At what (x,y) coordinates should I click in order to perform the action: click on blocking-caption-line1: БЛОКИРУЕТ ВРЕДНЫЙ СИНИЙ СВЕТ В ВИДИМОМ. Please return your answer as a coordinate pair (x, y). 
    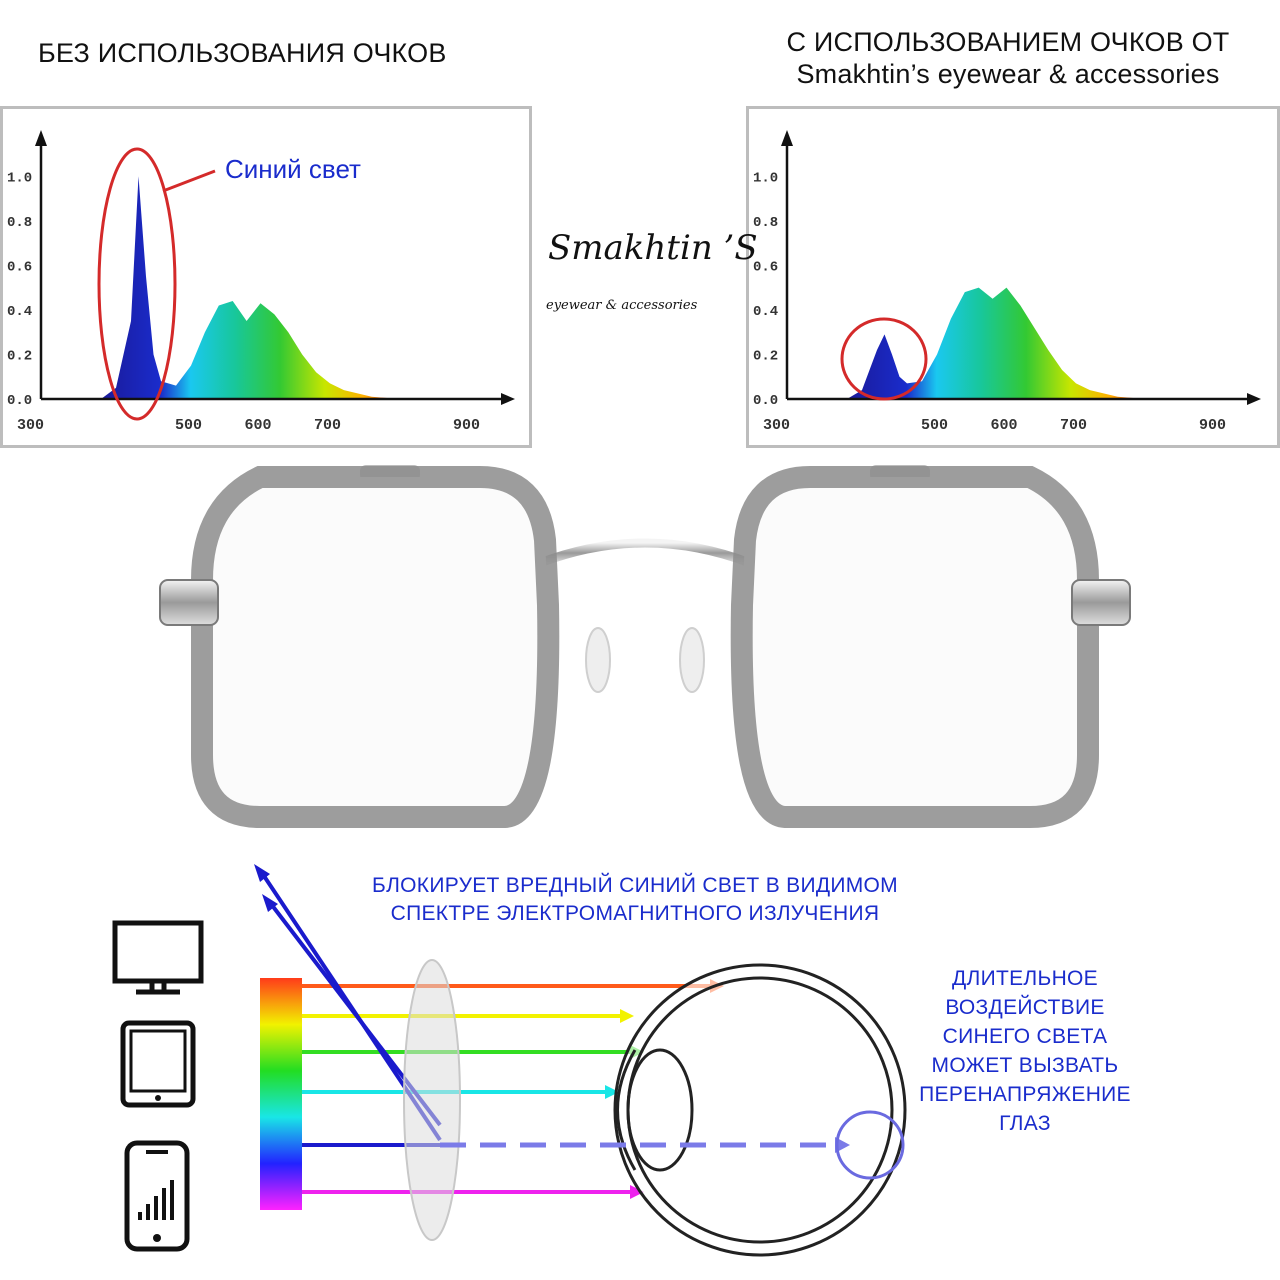
    Looking at the image, I should click on (635, 885).